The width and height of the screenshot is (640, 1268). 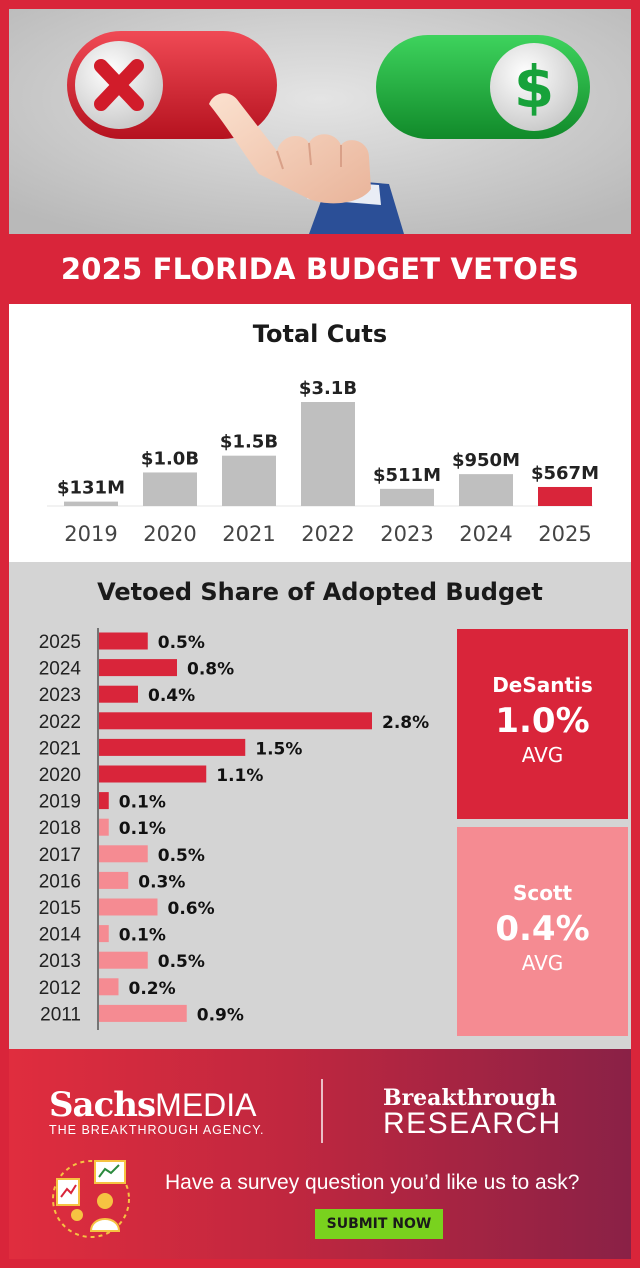 What do you see at coordinates (170, 489) in the screenshot?
I see `cuts-bar-2020` at bounding box center [170, 489].